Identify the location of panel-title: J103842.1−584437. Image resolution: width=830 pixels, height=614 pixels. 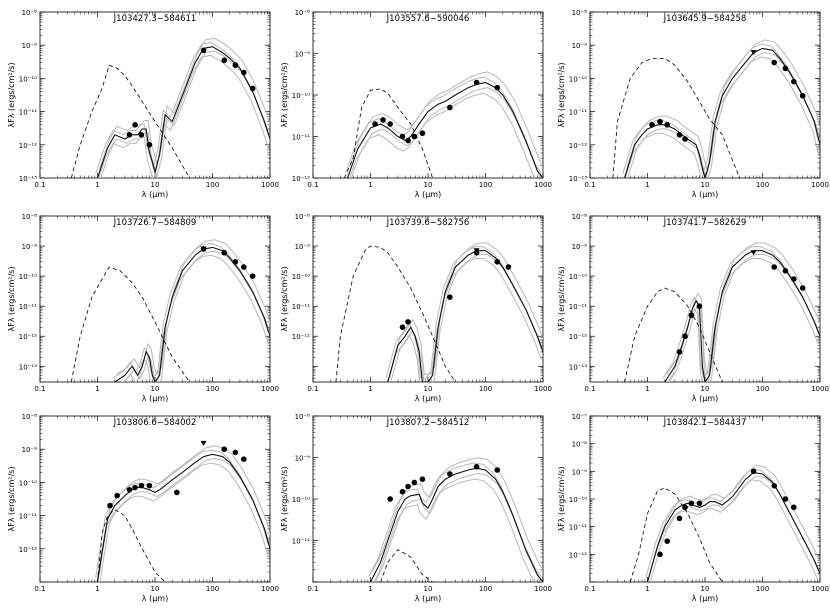
(705, 423).